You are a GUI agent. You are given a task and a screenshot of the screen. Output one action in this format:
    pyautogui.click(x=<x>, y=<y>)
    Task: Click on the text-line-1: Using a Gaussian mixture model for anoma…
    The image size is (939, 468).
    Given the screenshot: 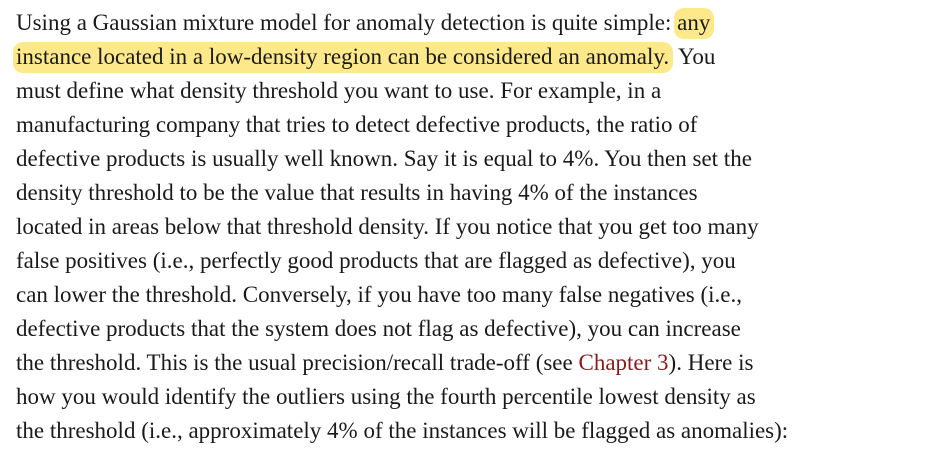 What is the action you would take?
    pyautogui.click(x=476, y=23)
    